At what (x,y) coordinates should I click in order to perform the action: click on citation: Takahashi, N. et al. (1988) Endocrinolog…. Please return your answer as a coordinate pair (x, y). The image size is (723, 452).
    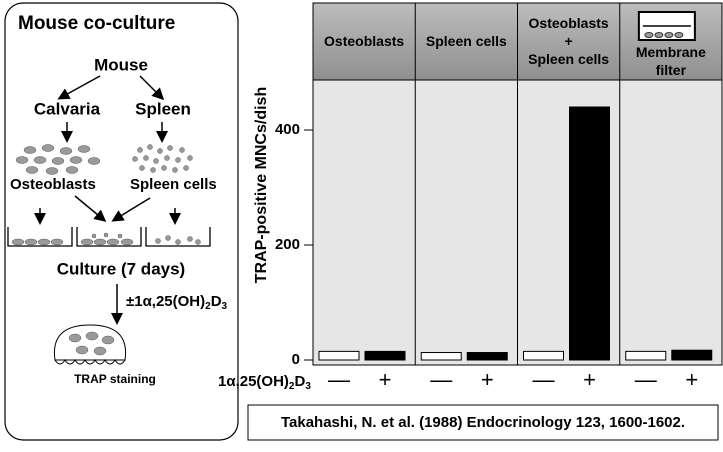
    Looking at the image, I should click on (483, 422).